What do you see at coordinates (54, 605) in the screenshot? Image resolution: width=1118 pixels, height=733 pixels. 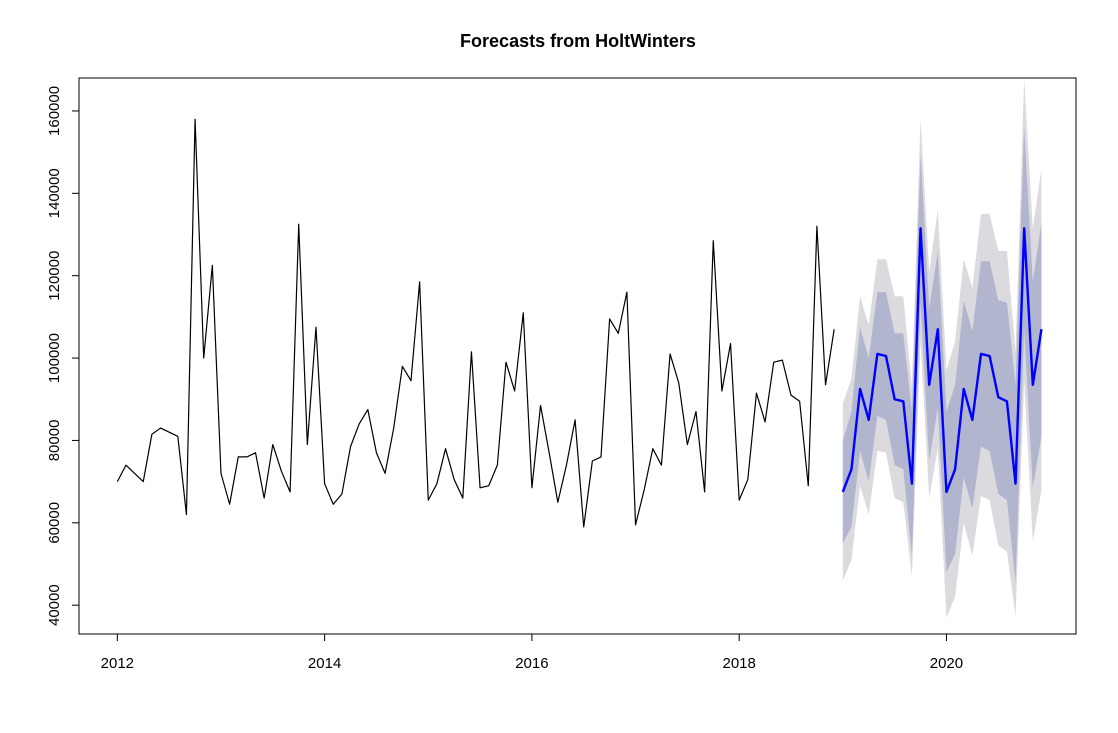 I see `y-tick-label: 40000` at bounding box center [54, 605].